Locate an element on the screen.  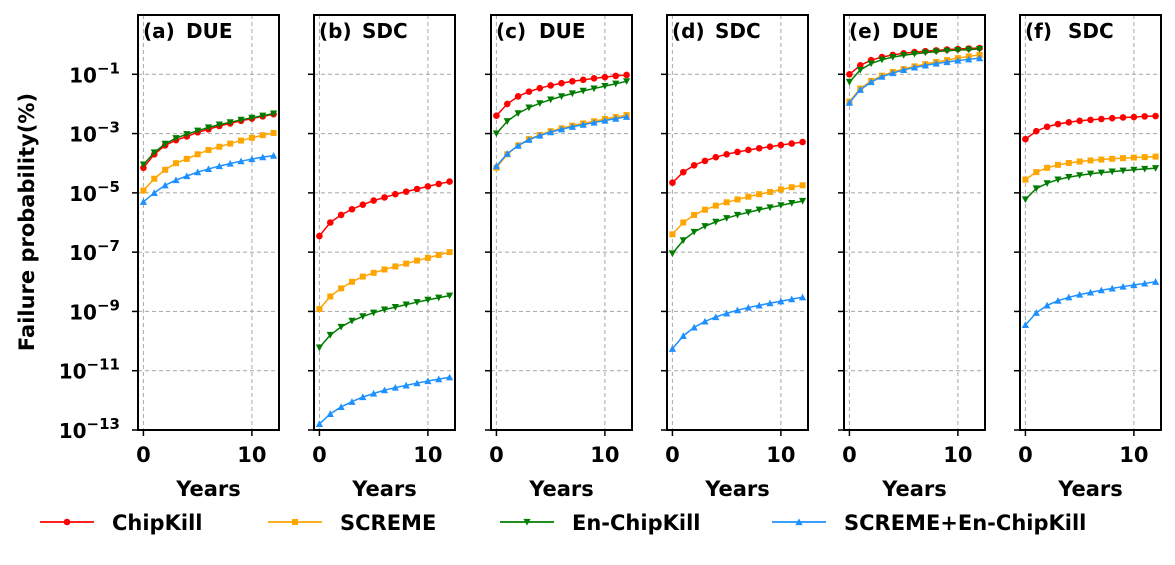
legend-label: ChipKill is located at coordinates (157, 523).